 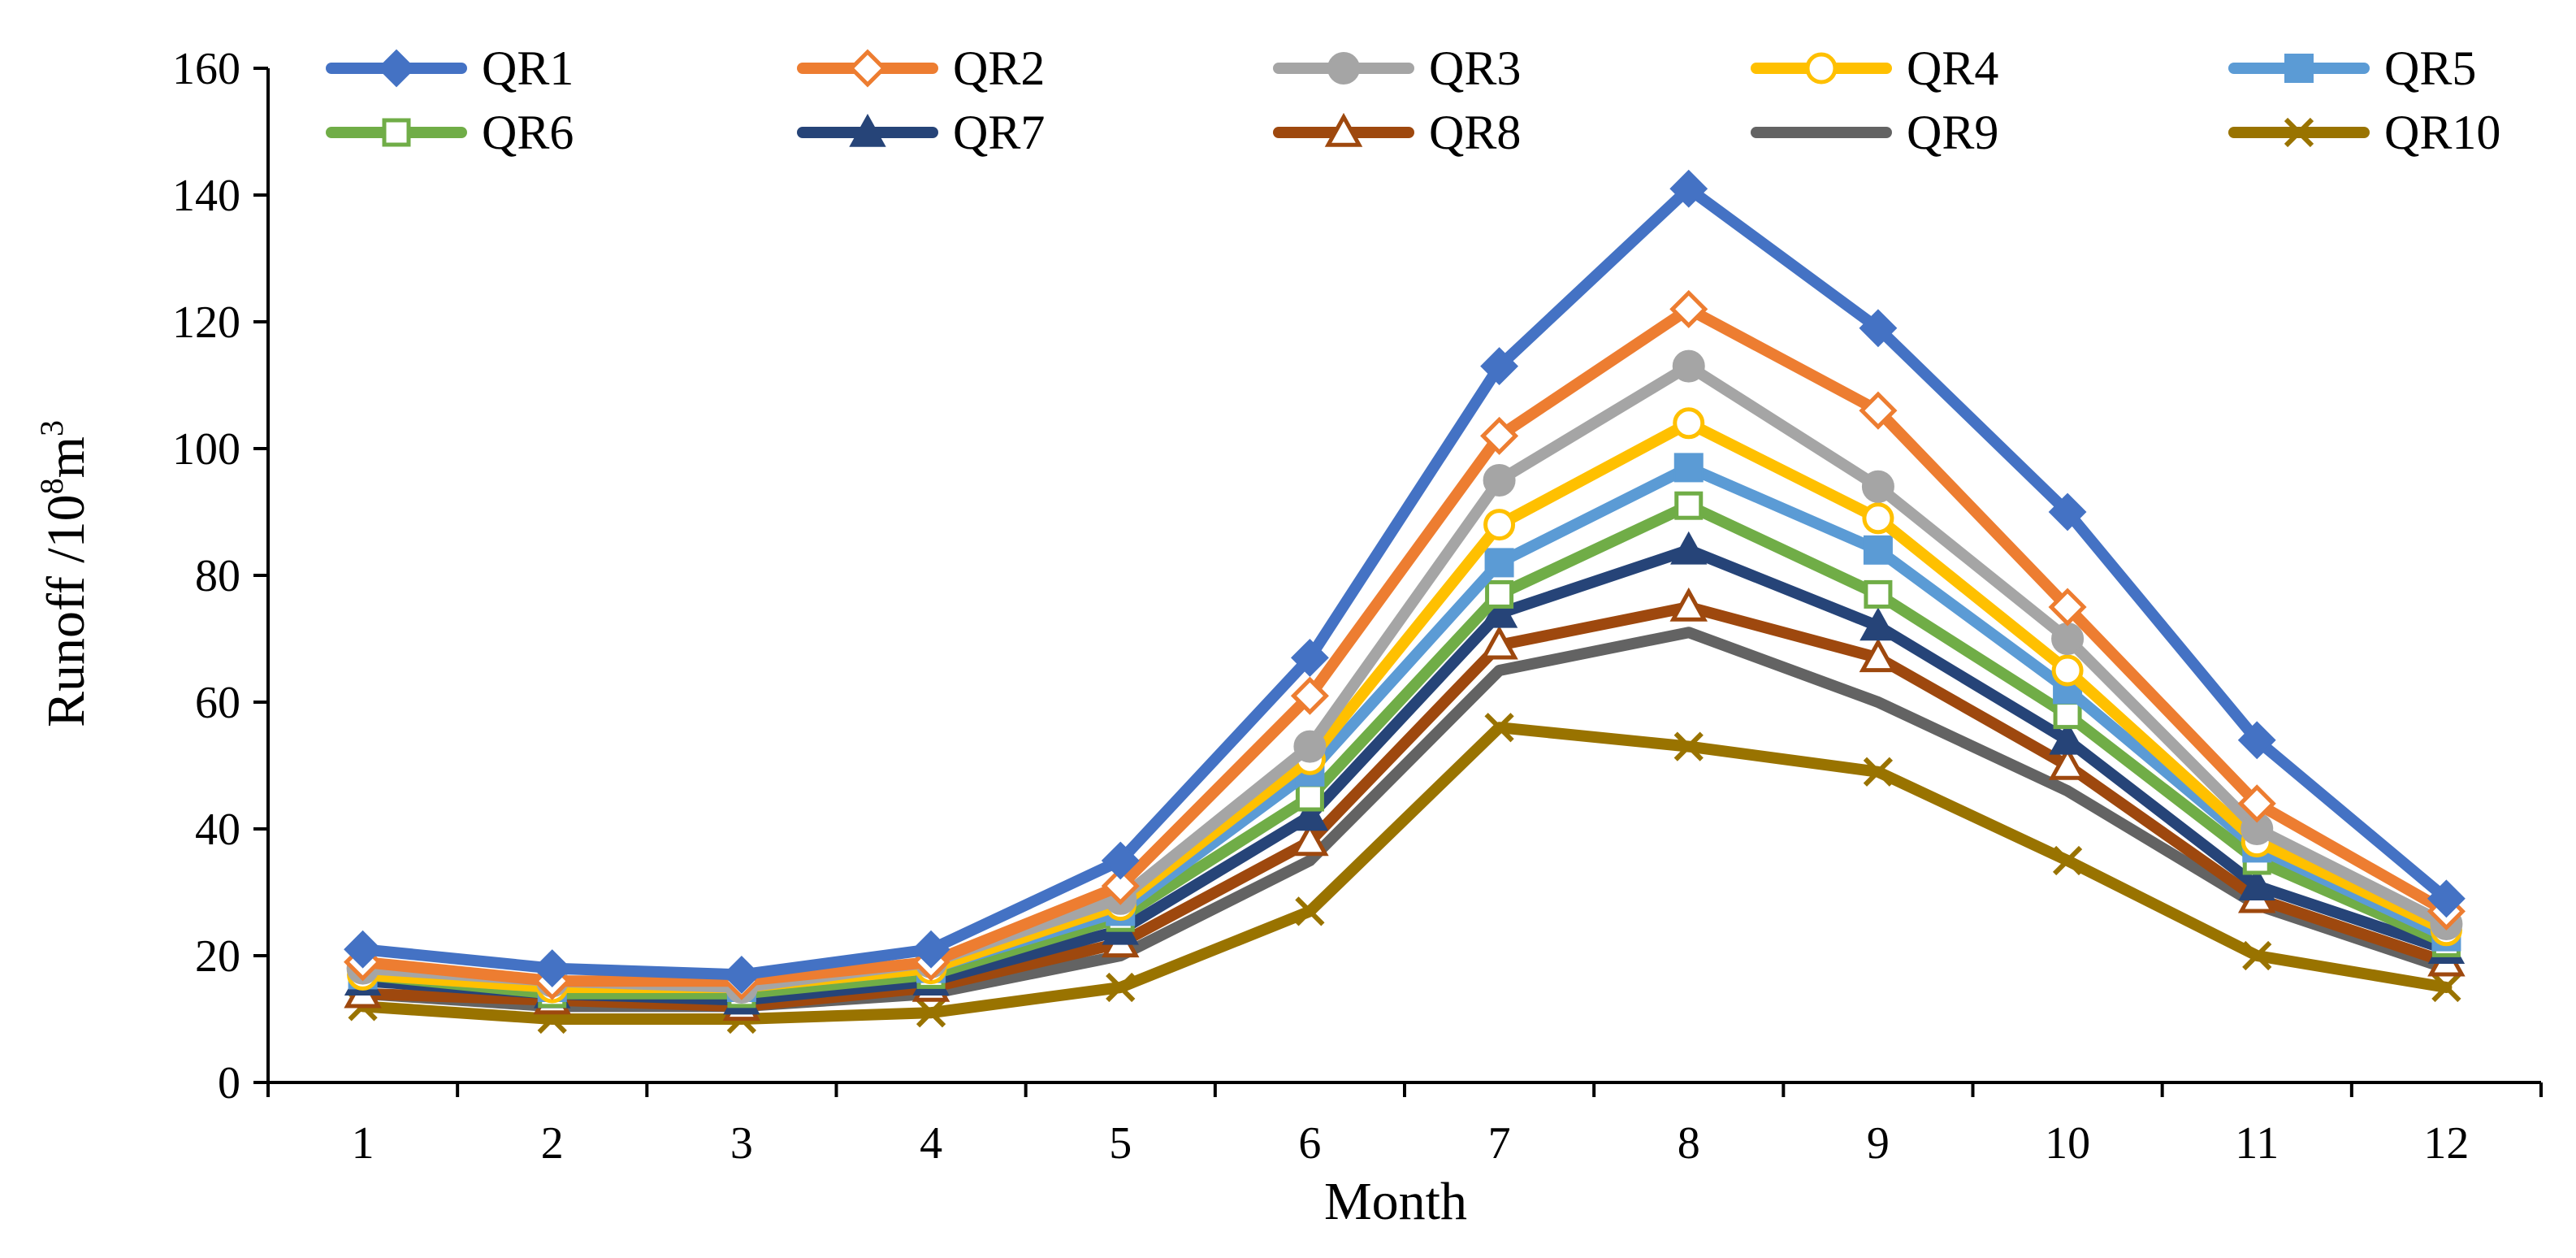 I want to click on y-tick-label: 40, so click(x=217, y=830).